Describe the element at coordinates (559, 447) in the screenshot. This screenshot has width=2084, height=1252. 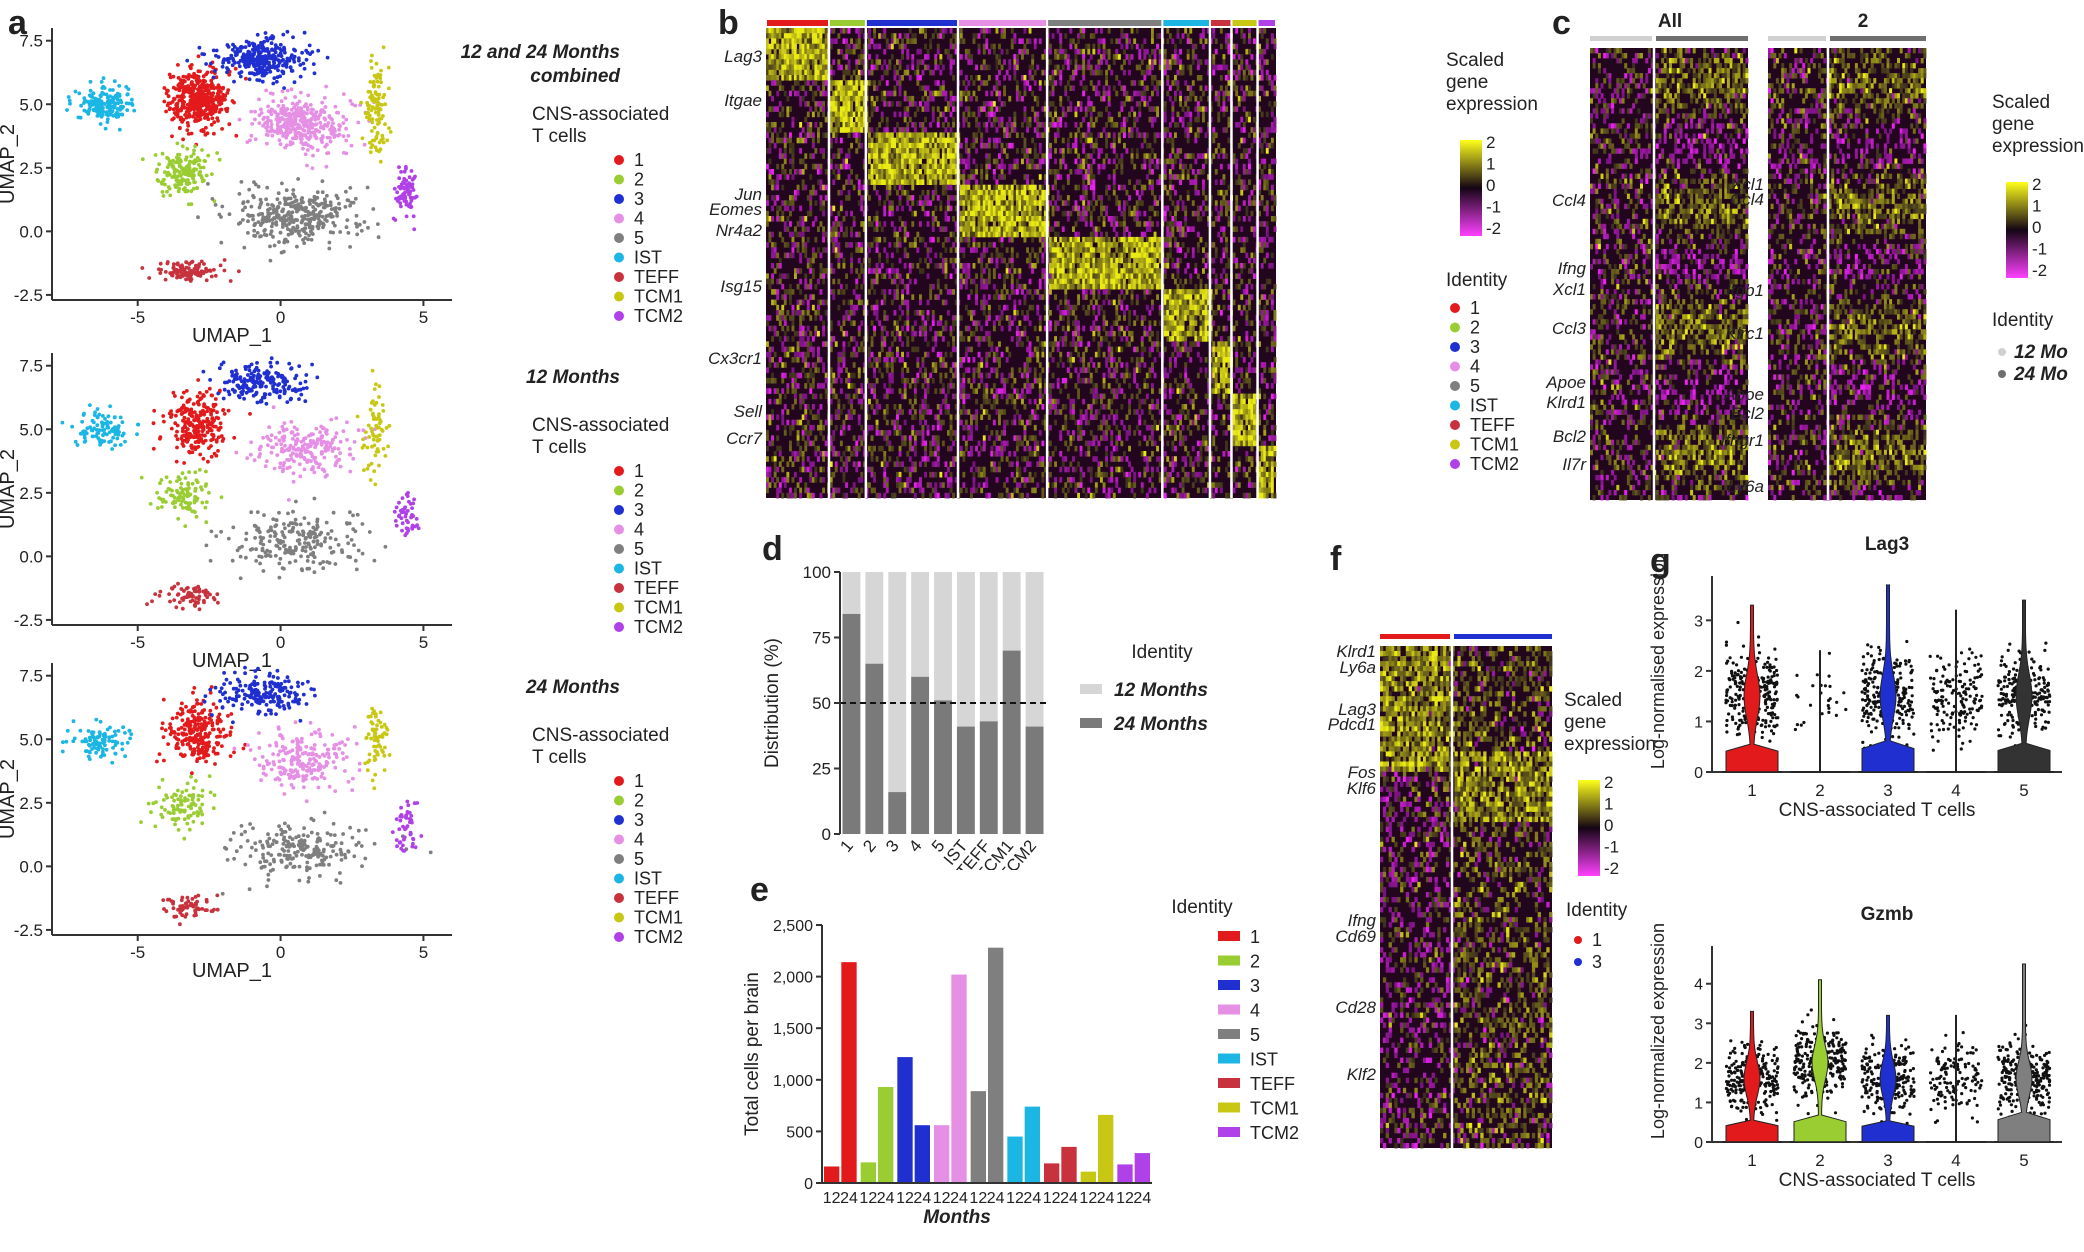
I see `legend-title-line2: T cells` at that location.